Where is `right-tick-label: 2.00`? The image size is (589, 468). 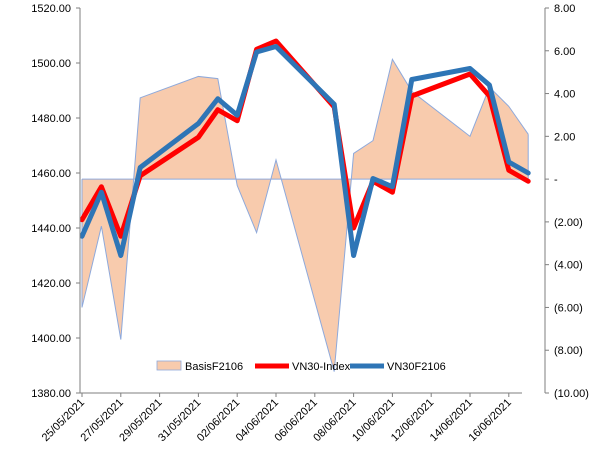
right-tick-label: 2.00 is located at coordinates (564, 137).